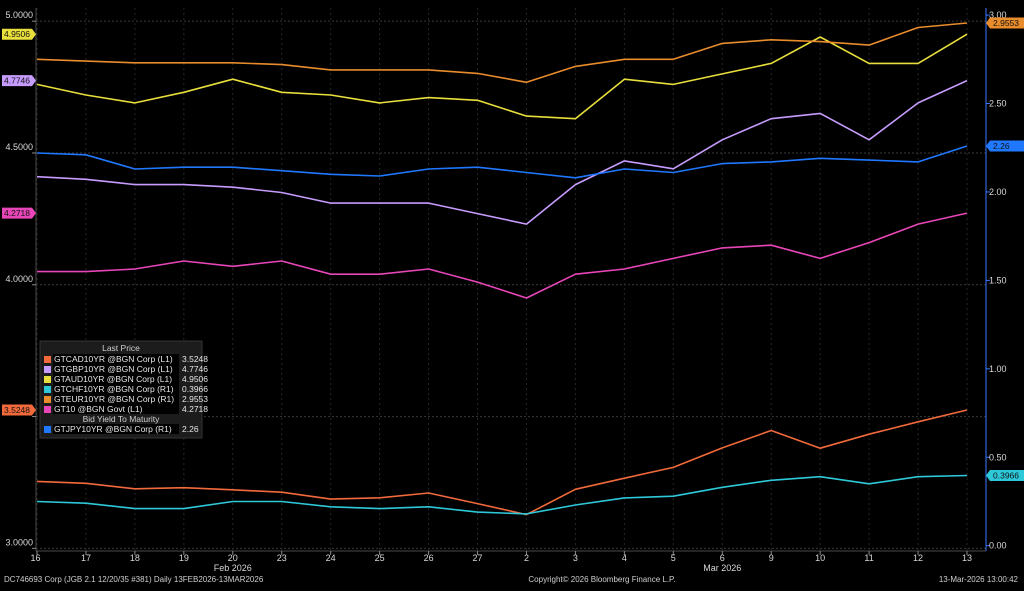 The height and width of the screenshot is (591, 1024). Describe the element at coordinates (998, 15) in the screenshot. I see `right-tick-label: 3.00` at that location.